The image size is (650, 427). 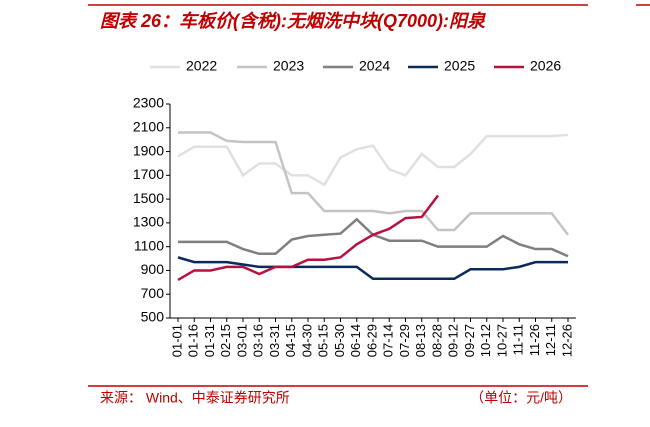 I want to click on legend-label: 2023, so click(x=288, y=66).